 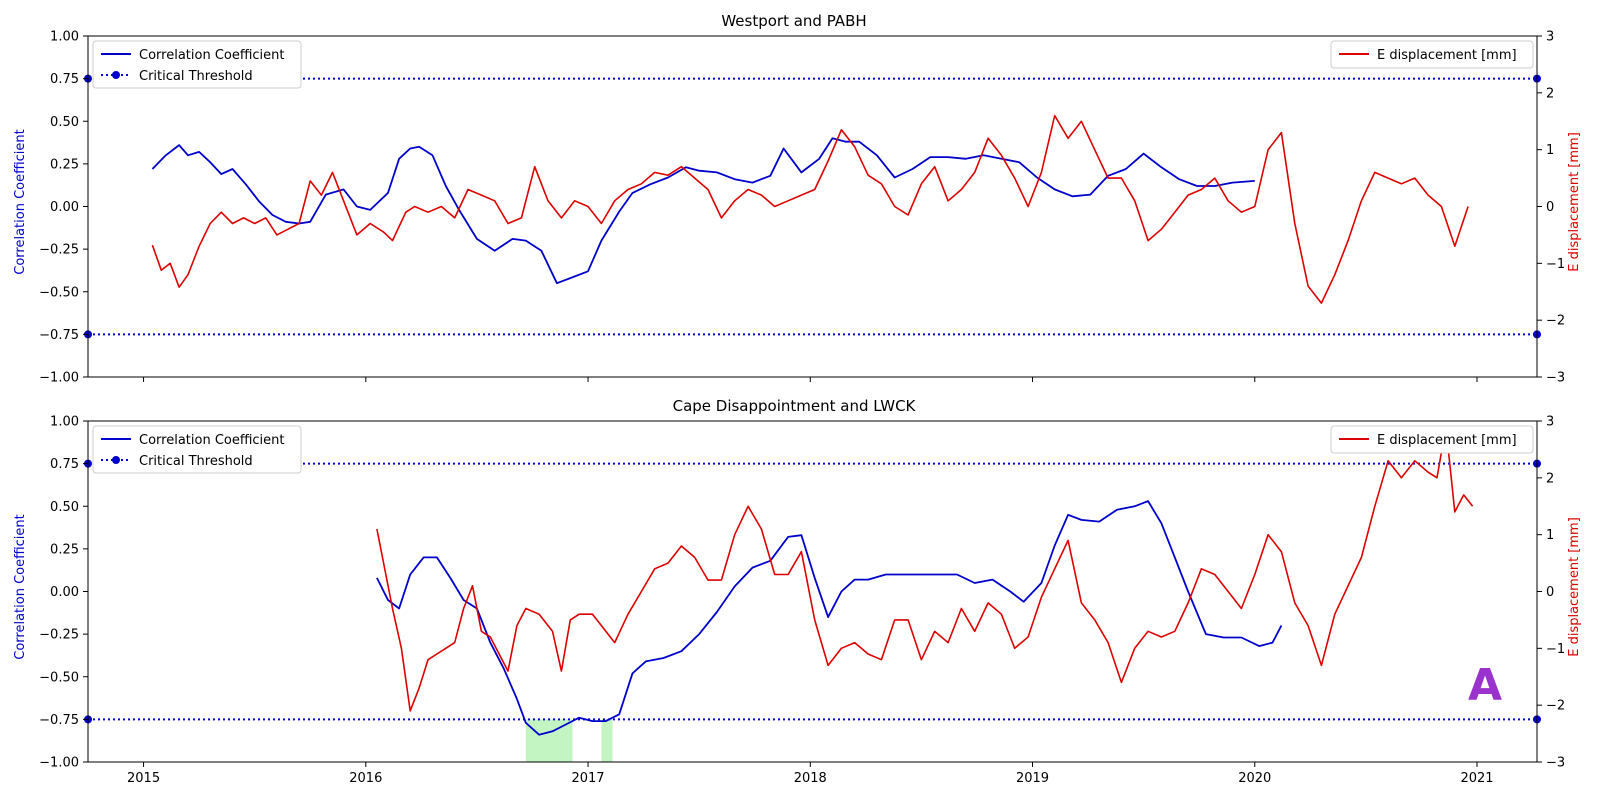 I want to click on annotation-letter: A, so click(x=1485, y=685).